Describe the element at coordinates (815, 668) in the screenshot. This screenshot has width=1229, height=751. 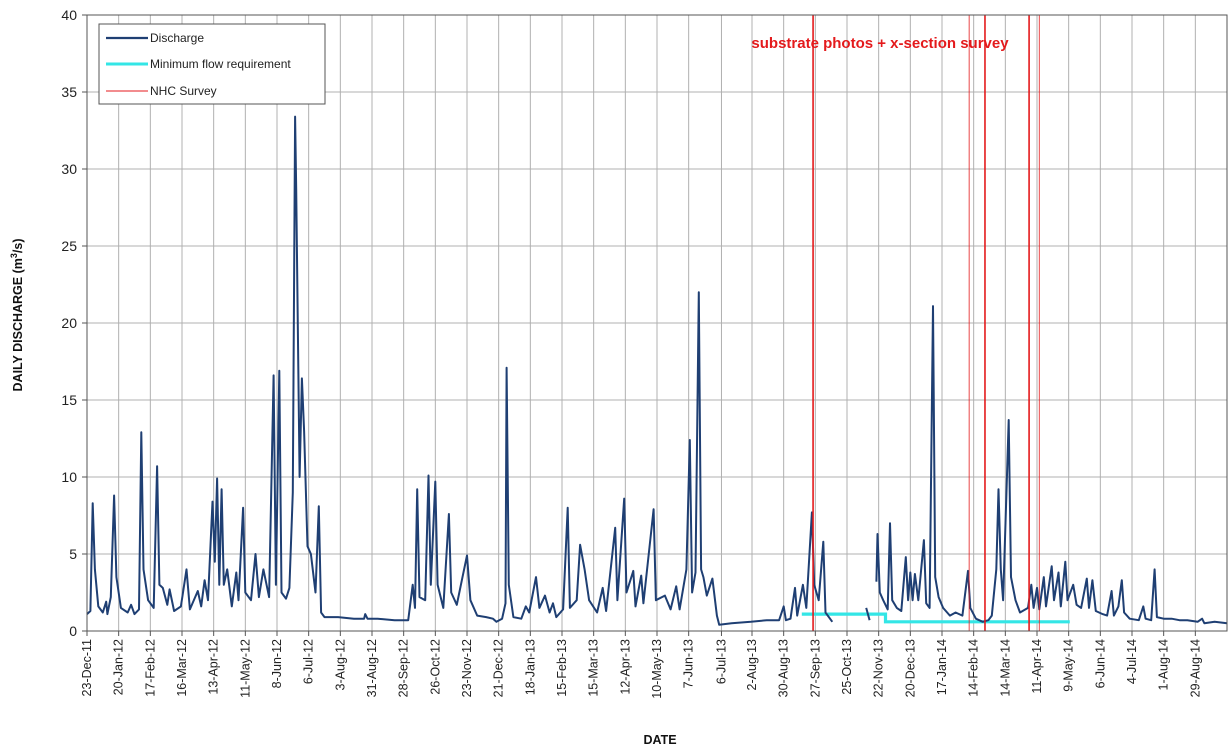
I see `x-tick-label: 27-Sep-13` at that location.